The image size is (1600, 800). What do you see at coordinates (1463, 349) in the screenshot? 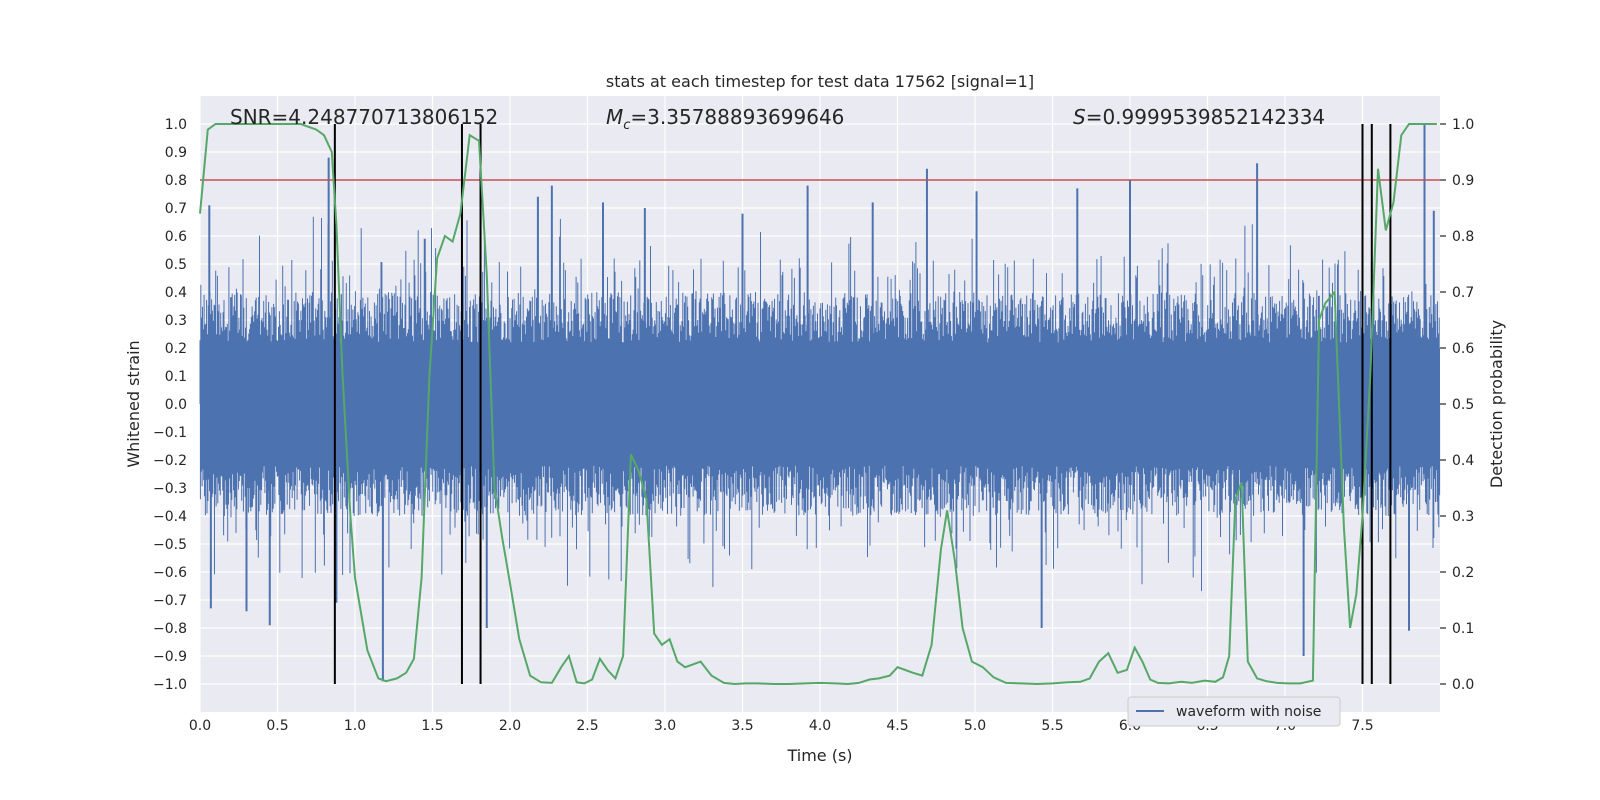
I see `y-right-tick-label: 0.6` at bounding box center [1463, 349].